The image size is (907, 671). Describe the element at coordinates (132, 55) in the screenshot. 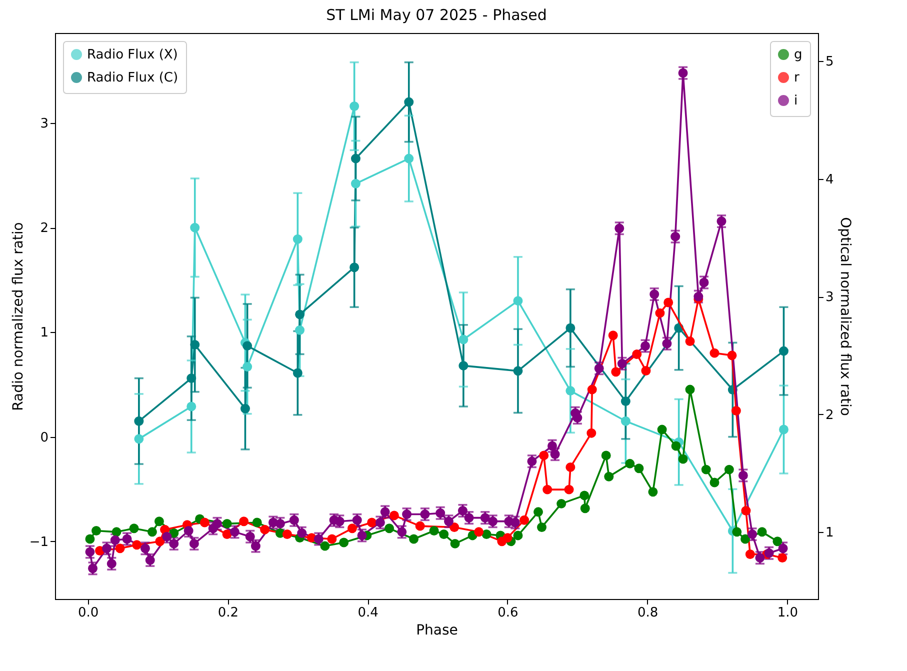

I see `legend-label: Radio Flux (X)` at that location.